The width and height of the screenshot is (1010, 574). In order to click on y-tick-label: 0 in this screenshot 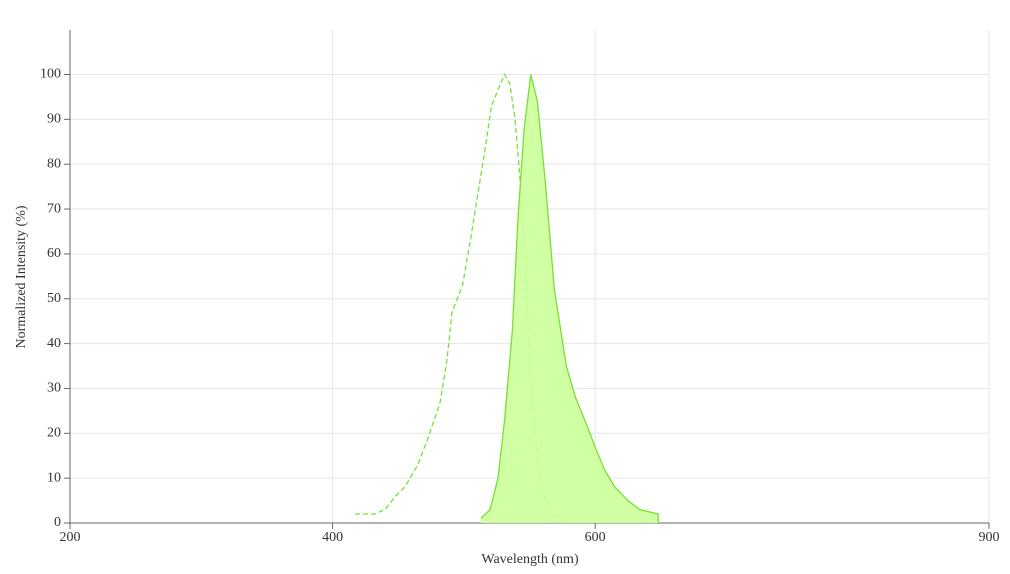, I will do `click(57, 522)`.